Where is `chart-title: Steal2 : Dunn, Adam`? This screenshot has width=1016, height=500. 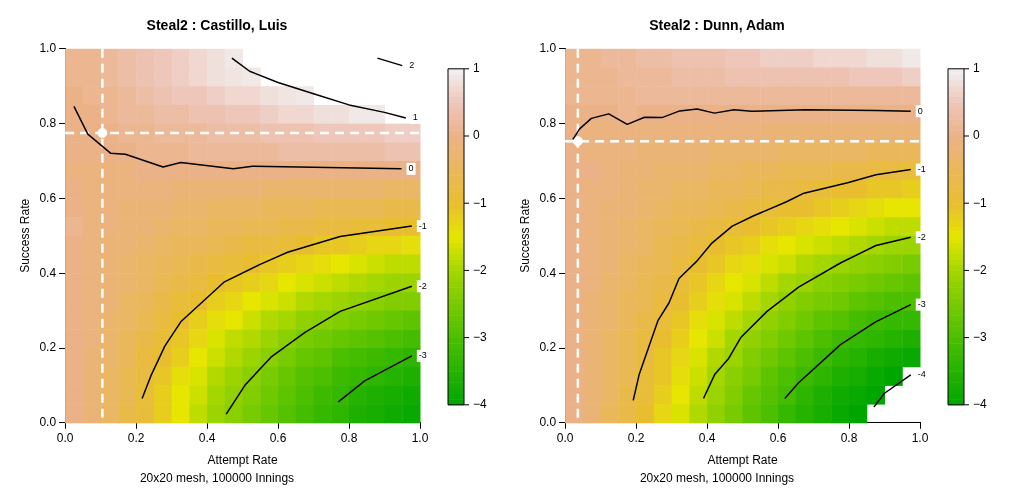 chart-title: Steal2 : Dunn, Adam is located at coordinates (717, 25).